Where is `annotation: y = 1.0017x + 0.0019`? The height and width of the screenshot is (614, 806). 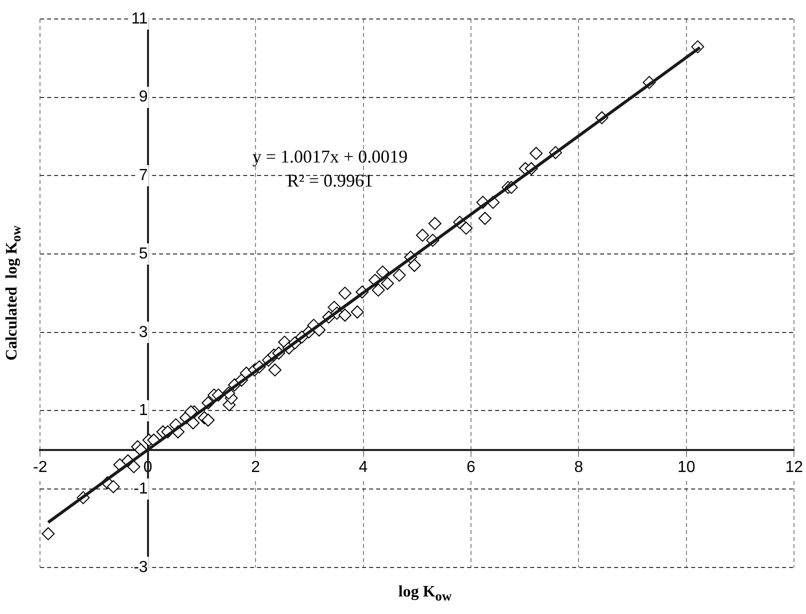 annotation: y = 1.0017x + 0.0019 is located at coordinates (330, 157).